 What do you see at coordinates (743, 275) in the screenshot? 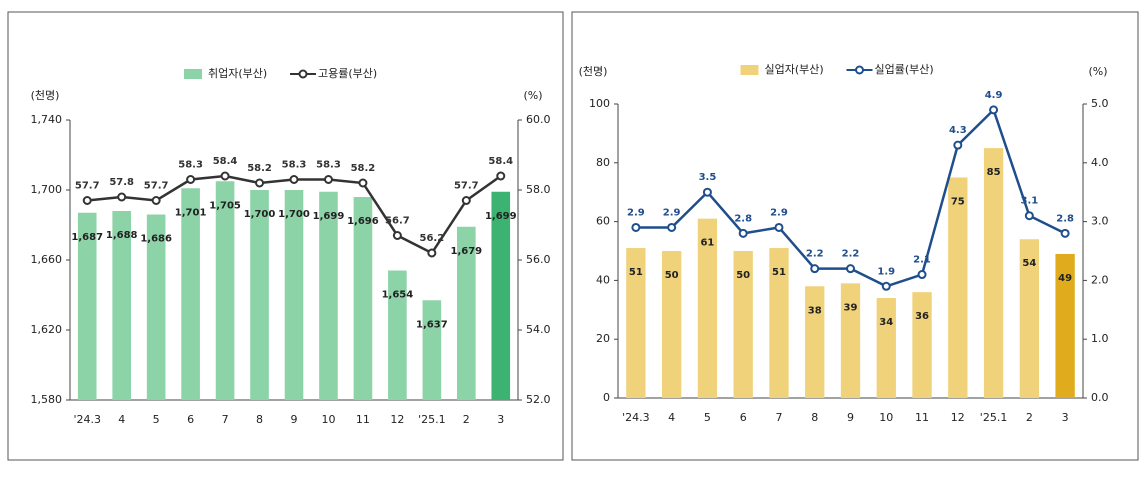
I see `bar-value-label: 50` at bounding box center [743, 275].